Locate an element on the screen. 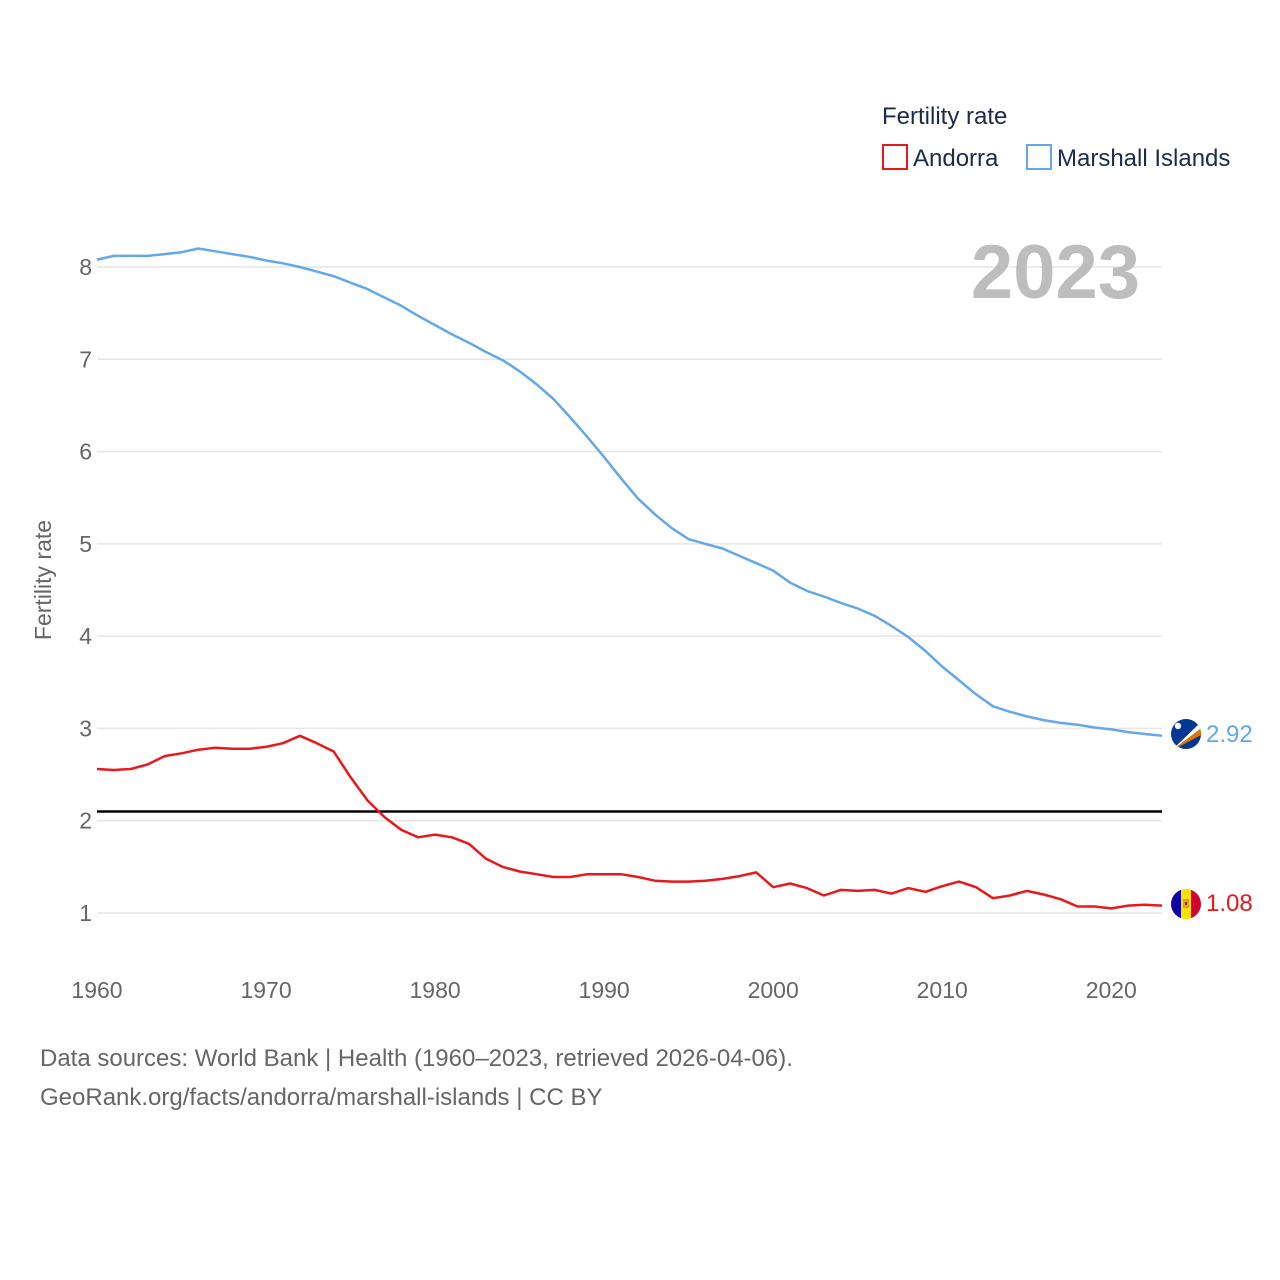  y-tick-label: 6 is located at coordinates (85, 452).